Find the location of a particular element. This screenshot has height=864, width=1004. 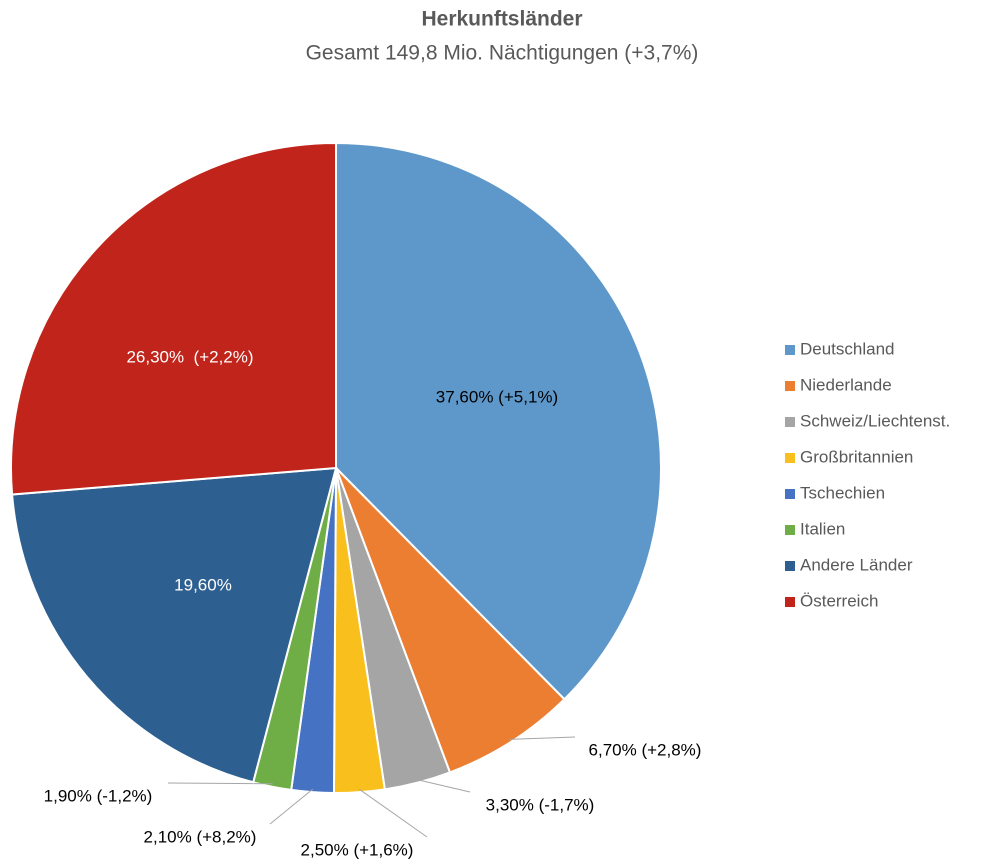

legend-label: Tschechien is located at coordinates (842, 492).